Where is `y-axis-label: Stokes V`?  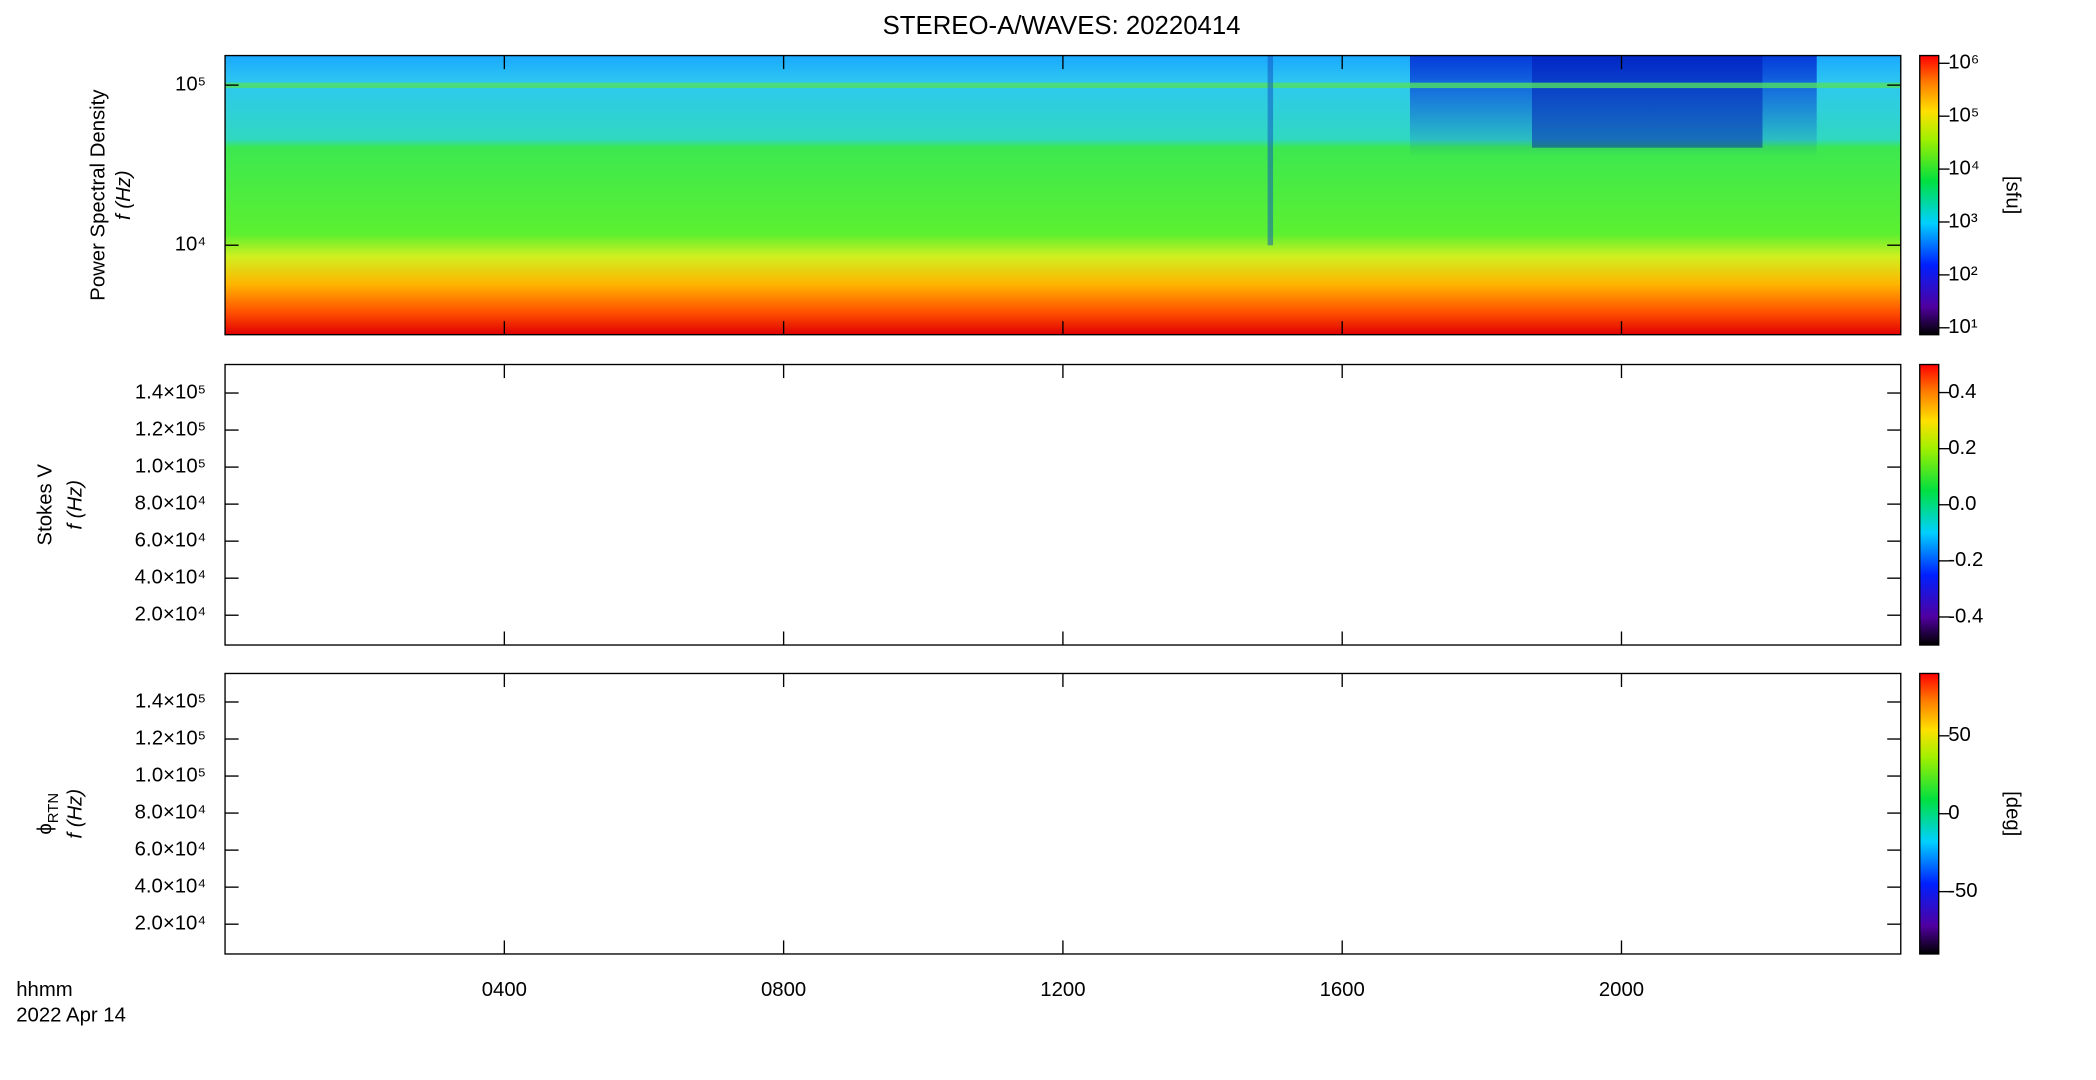 y-axis-label: Stokes V is located at coordinates (45, 505).